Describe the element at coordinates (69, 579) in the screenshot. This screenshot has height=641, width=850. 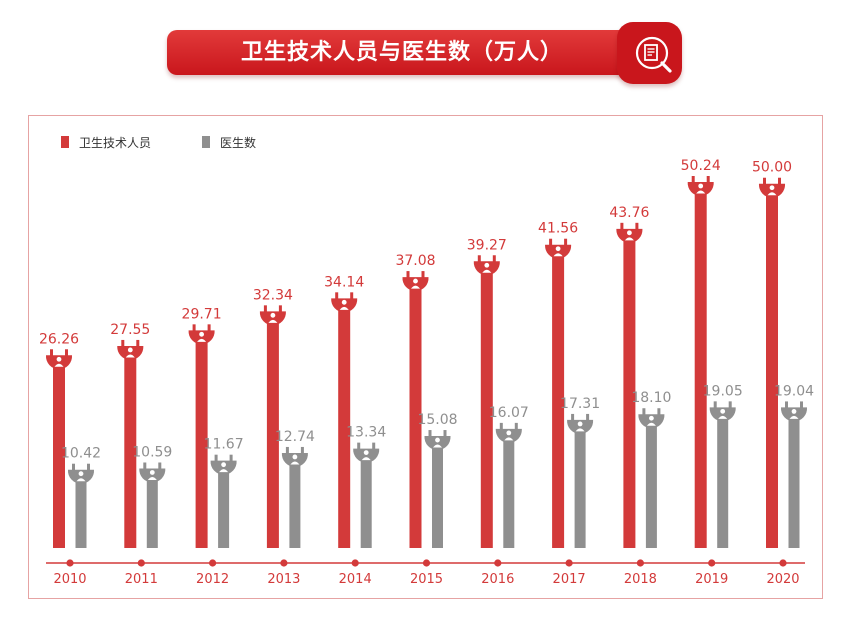
I see `x-tick-label-2010: 2010` at that location.